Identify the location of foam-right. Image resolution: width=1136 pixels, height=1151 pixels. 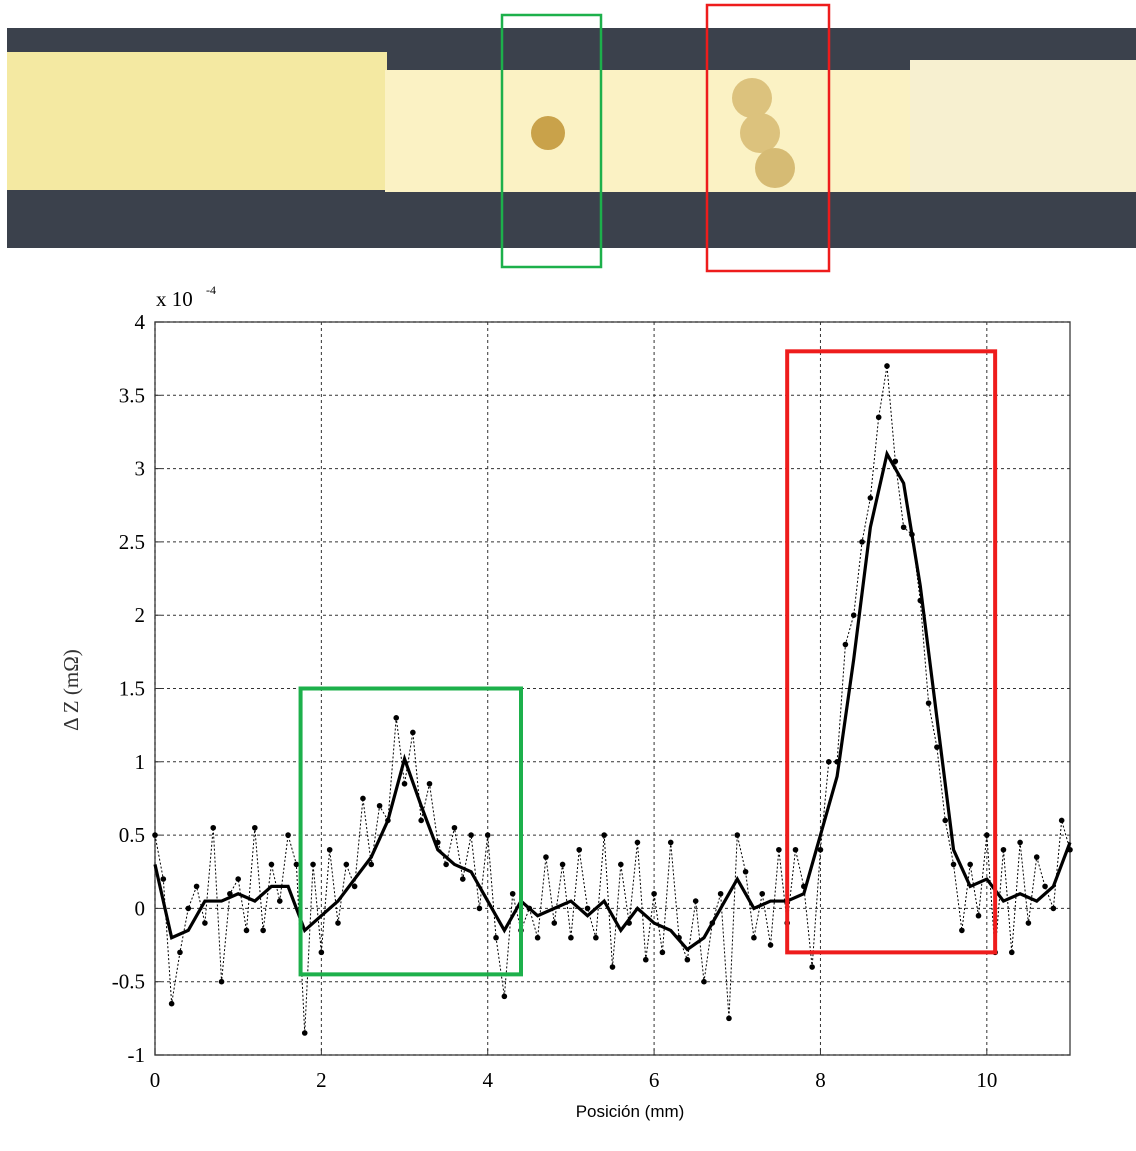
(1023, 126).